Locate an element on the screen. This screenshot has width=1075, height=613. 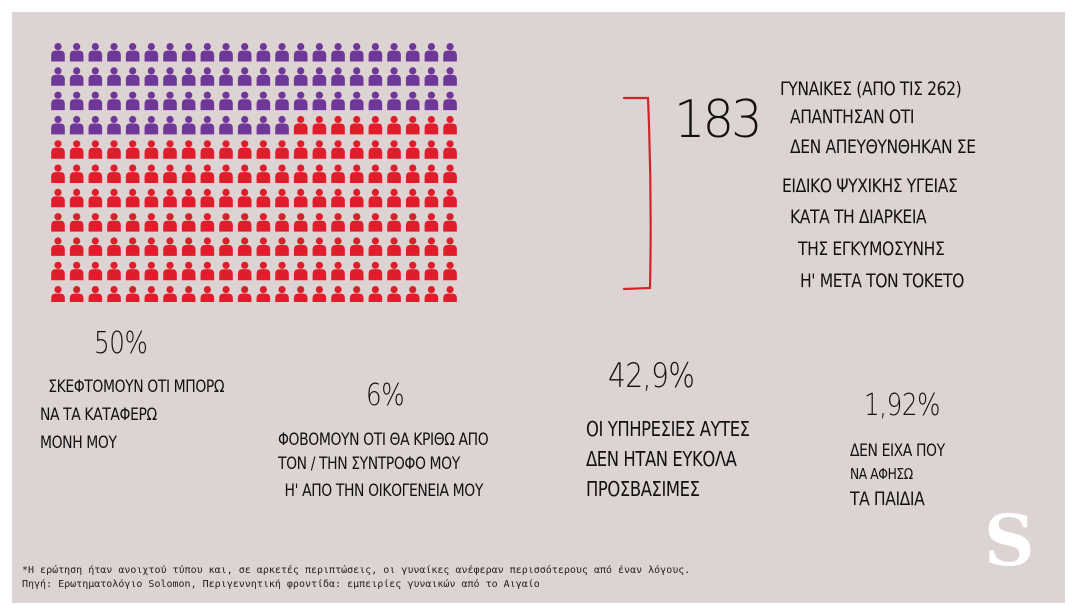
headline-line: ΚΑΤΑ ΤΗ ΔΙΑΡΚΕΙΑ is located at coordinates (858, 217).